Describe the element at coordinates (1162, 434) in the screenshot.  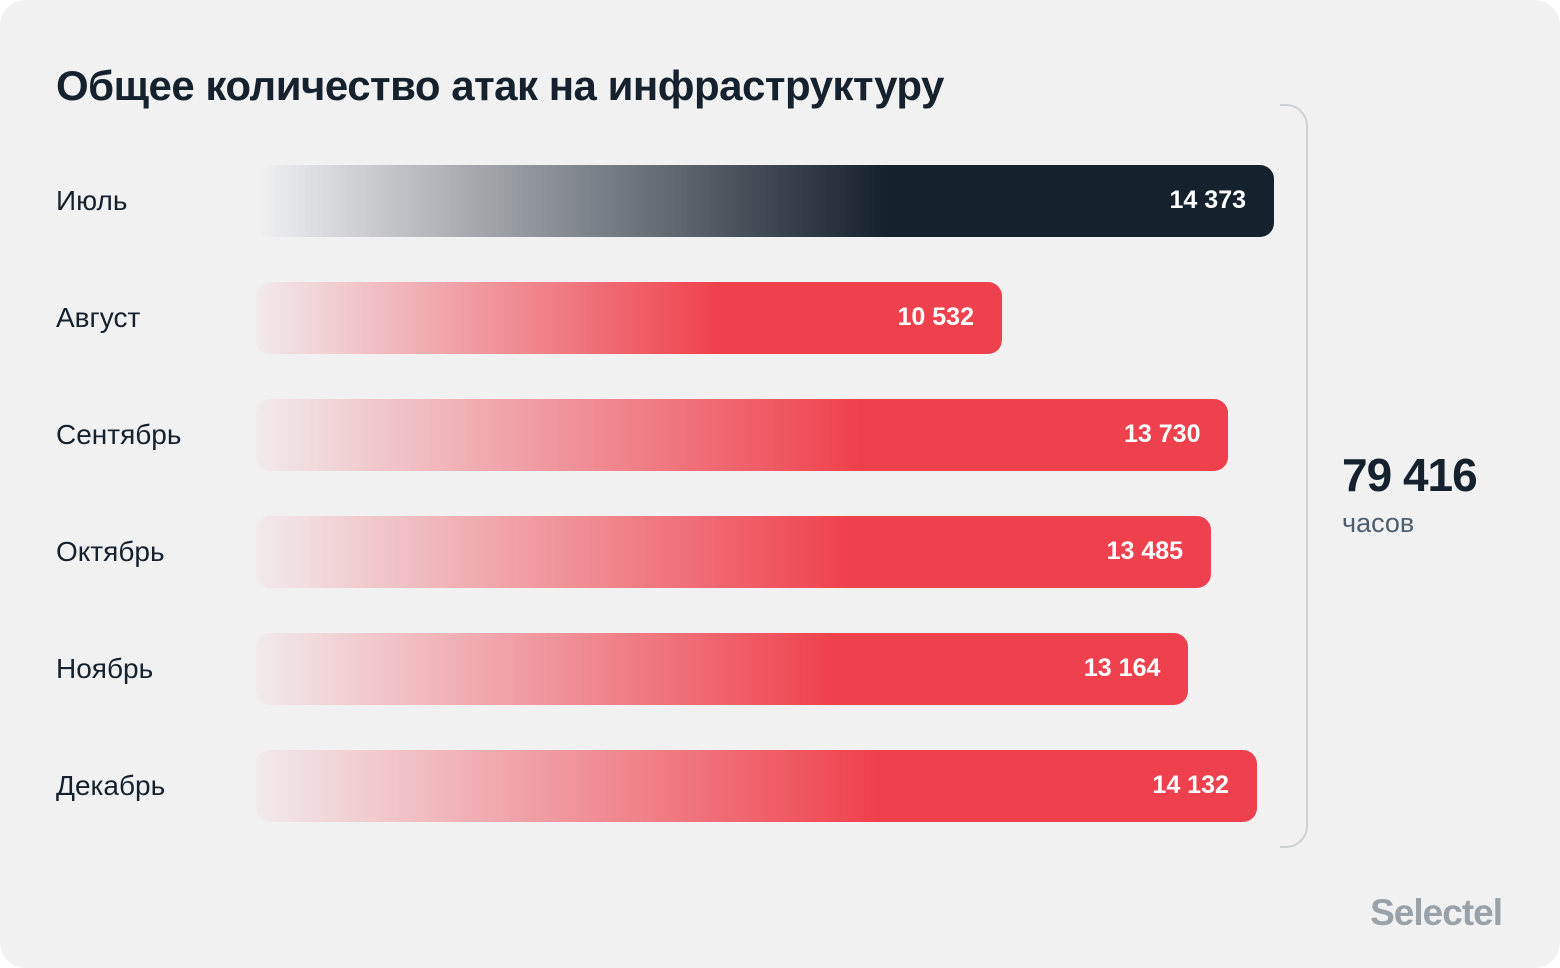
I see `bar-value-label: 13 730` at that location.